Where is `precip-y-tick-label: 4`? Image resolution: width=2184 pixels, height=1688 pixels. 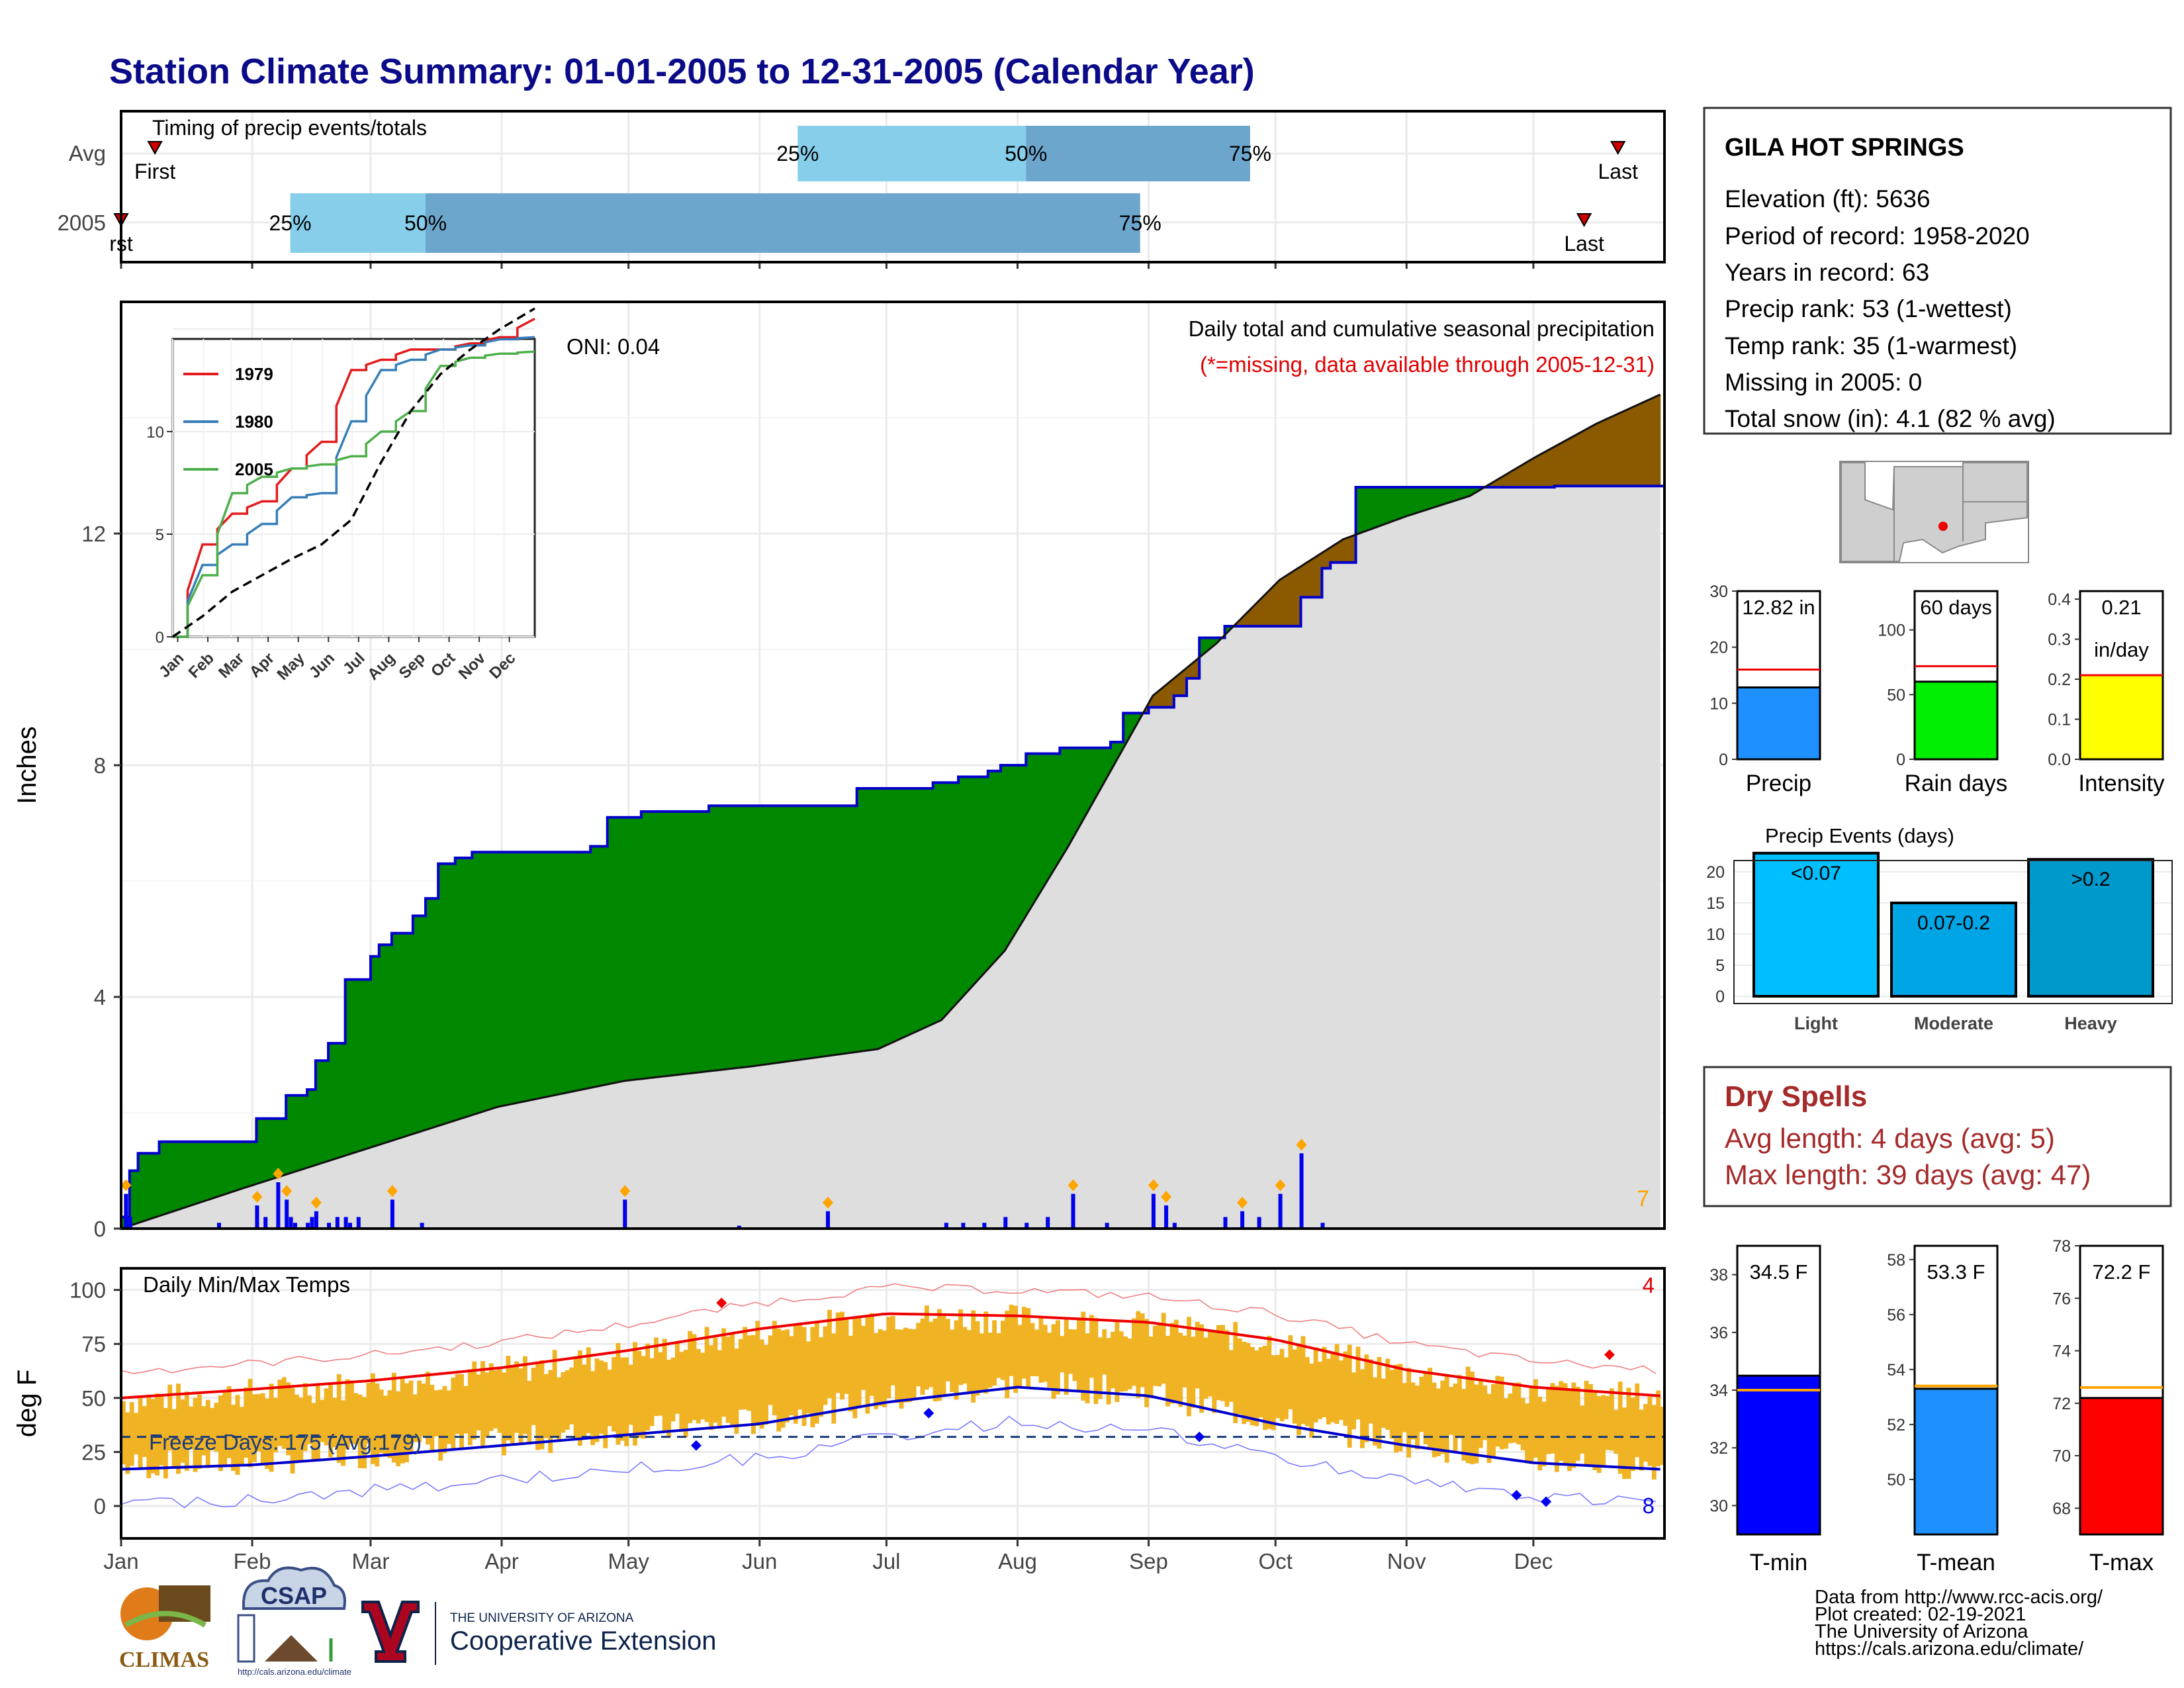 precip-y-tick-label: 4 is located at coordinates (100, 997).